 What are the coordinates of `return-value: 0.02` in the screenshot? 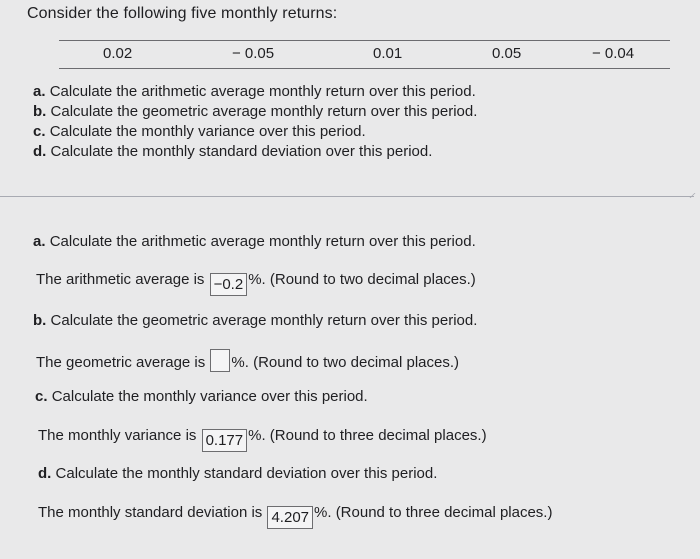 It's located at (118, 53).